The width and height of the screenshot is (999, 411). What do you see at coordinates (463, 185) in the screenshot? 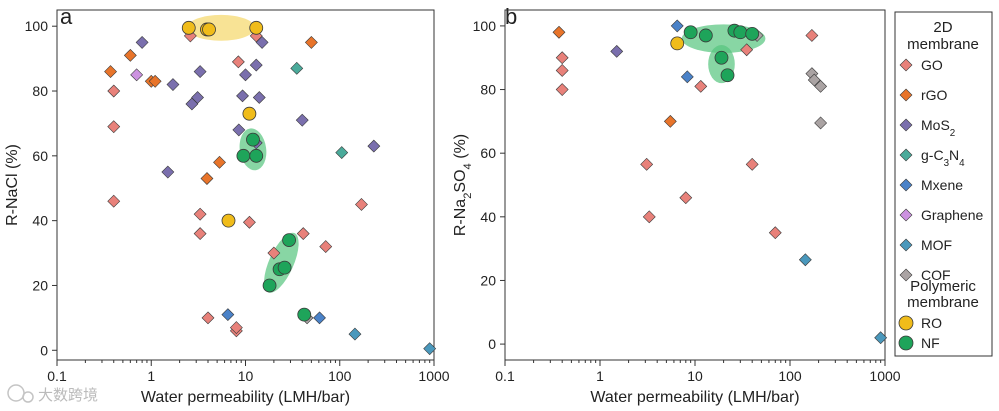
I see `y-axis-title: R-Na2SO4 (%)` at bounding box center [463, 185].